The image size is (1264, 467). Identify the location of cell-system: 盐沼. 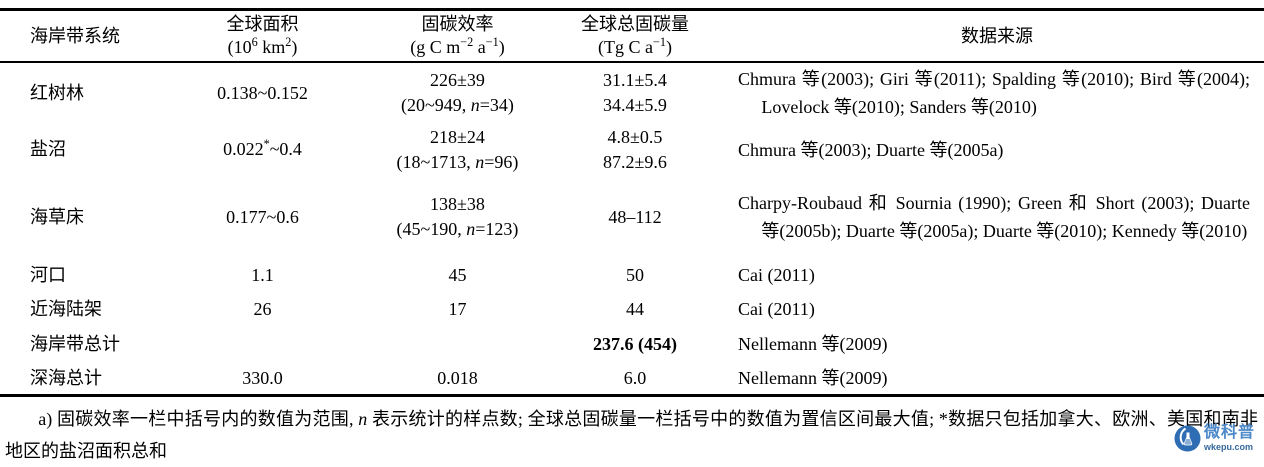
(48, 149).